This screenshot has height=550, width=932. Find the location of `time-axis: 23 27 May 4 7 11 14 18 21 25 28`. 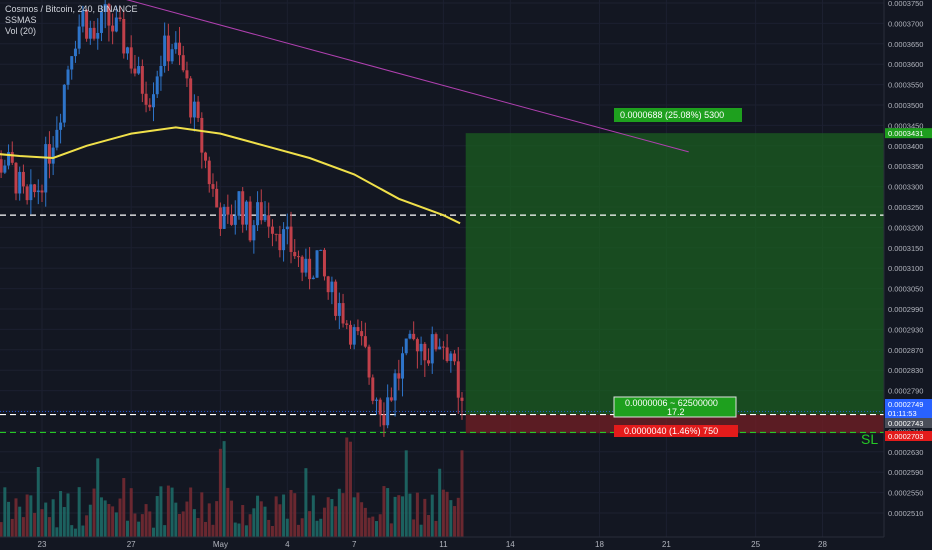

time-axis: 23 27 May 4 7 11 14 18 21 25 28 is located at coordinates (442, 543).